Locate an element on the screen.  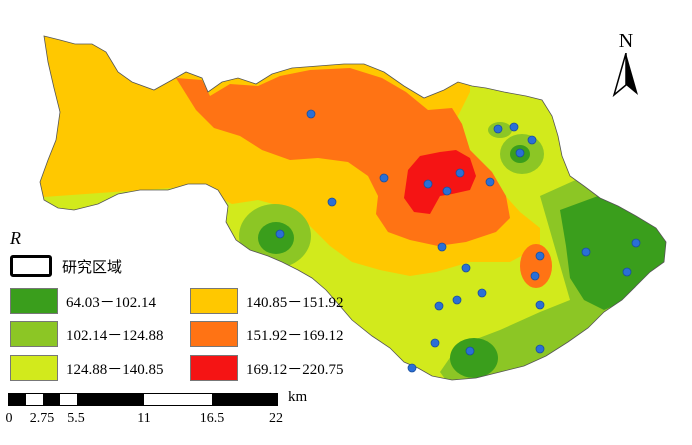
legend-label: 140.85－151.92 is located at coordinates (295, 302).